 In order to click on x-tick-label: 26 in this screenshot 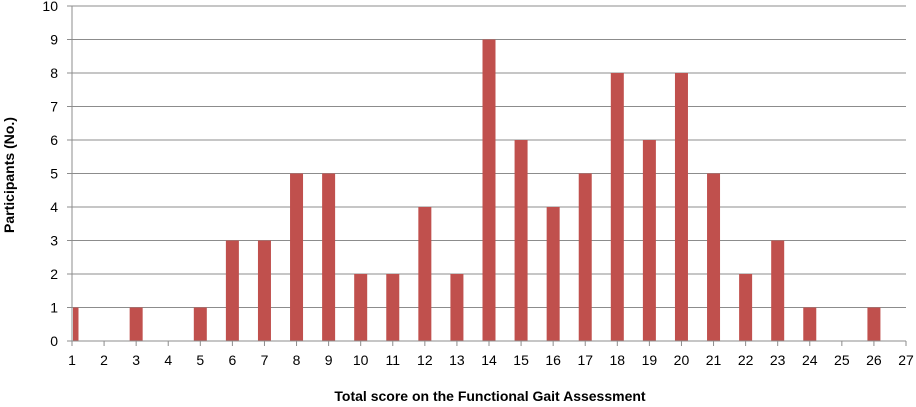, I will do `click(874, 360)`.